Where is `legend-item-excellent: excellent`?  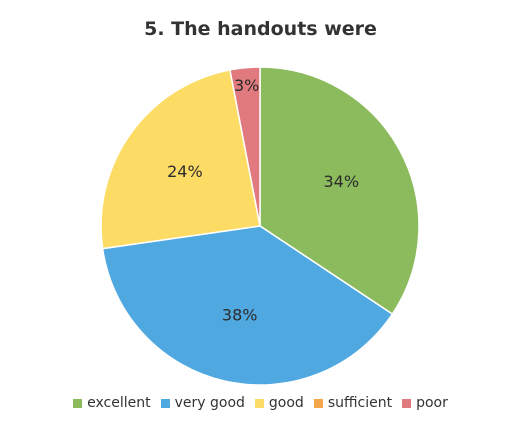 legend-item-excellent: excellent is located at coordinates (112, 403).